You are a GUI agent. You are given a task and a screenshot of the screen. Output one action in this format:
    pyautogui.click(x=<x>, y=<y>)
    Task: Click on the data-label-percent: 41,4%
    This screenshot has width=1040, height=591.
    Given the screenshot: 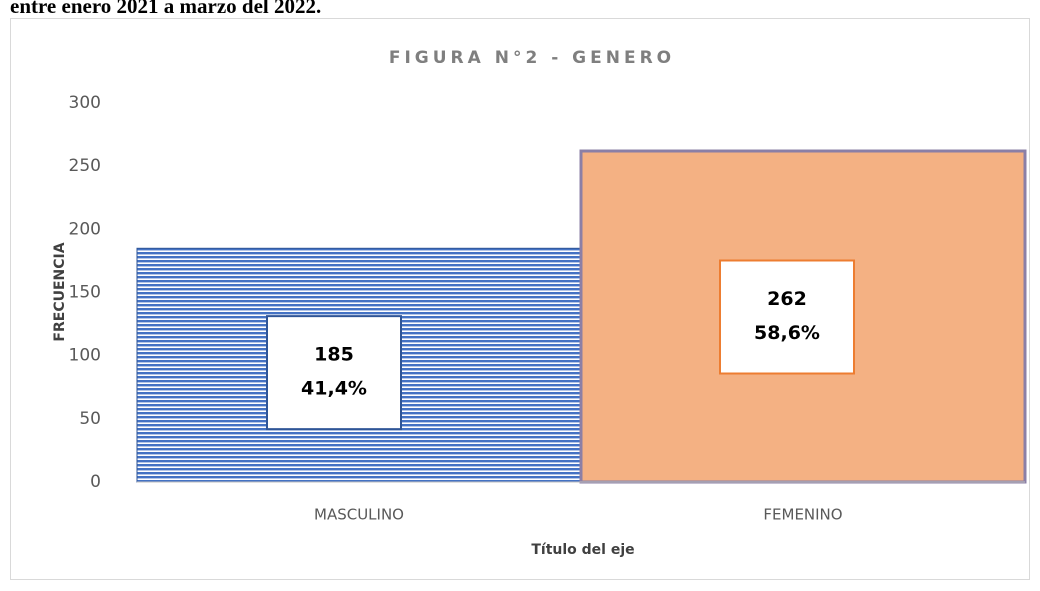 What is the action you would take?
    pyautogui.click(x=334, y=389)
    